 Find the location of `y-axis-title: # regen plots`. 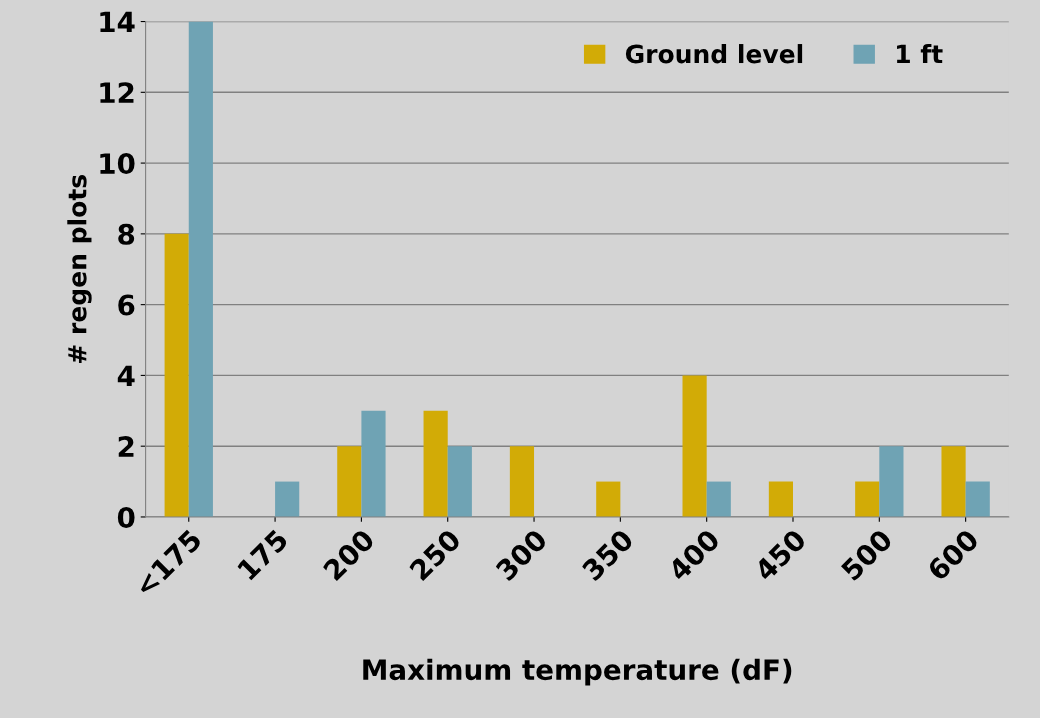

y-axis-title: # regen plots is located at coordinates (79, 269).